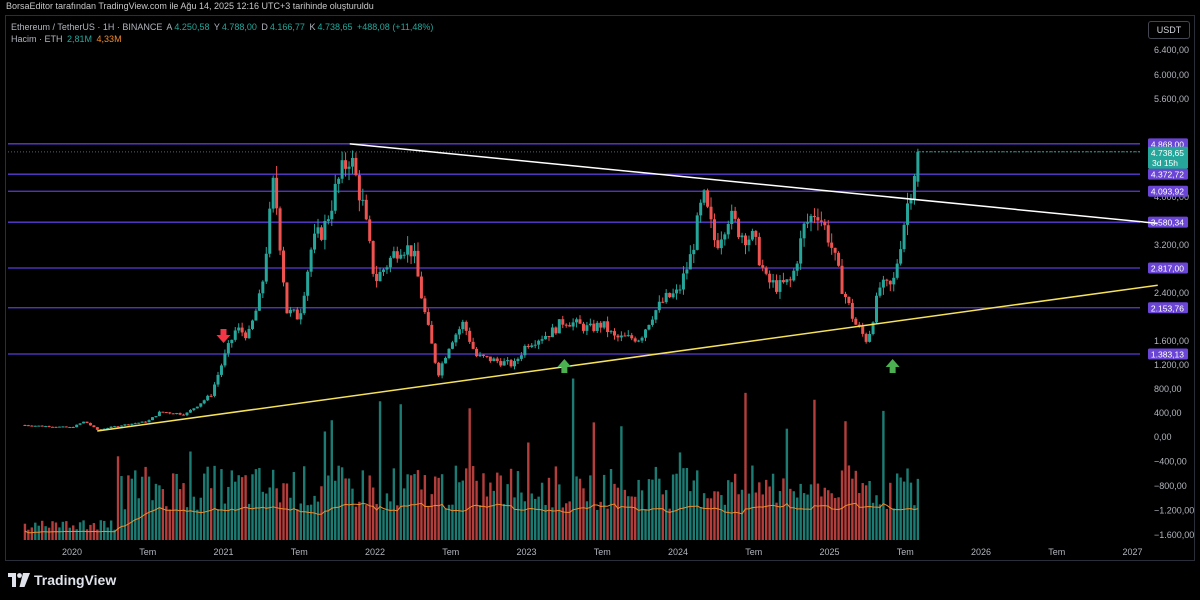 Image resolution: width=1200 pixels, height=600 pixels. What do you see at coordinates (87, 27) in the screenshot?
I see `symbol-title: Ethereum / TetherUS · 1H · BINANCE` at bounding box center [87, 27].